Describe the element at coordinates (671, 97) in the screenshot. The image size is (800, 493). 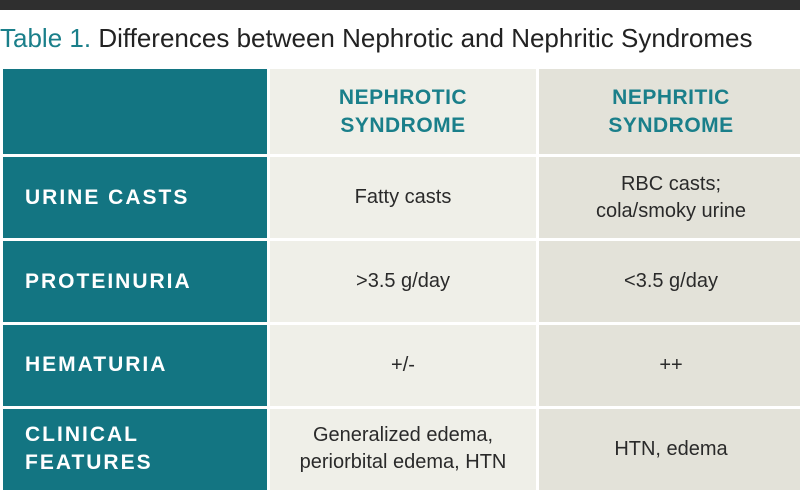
I see `column-header-line: NEPHRITIC` at that location.